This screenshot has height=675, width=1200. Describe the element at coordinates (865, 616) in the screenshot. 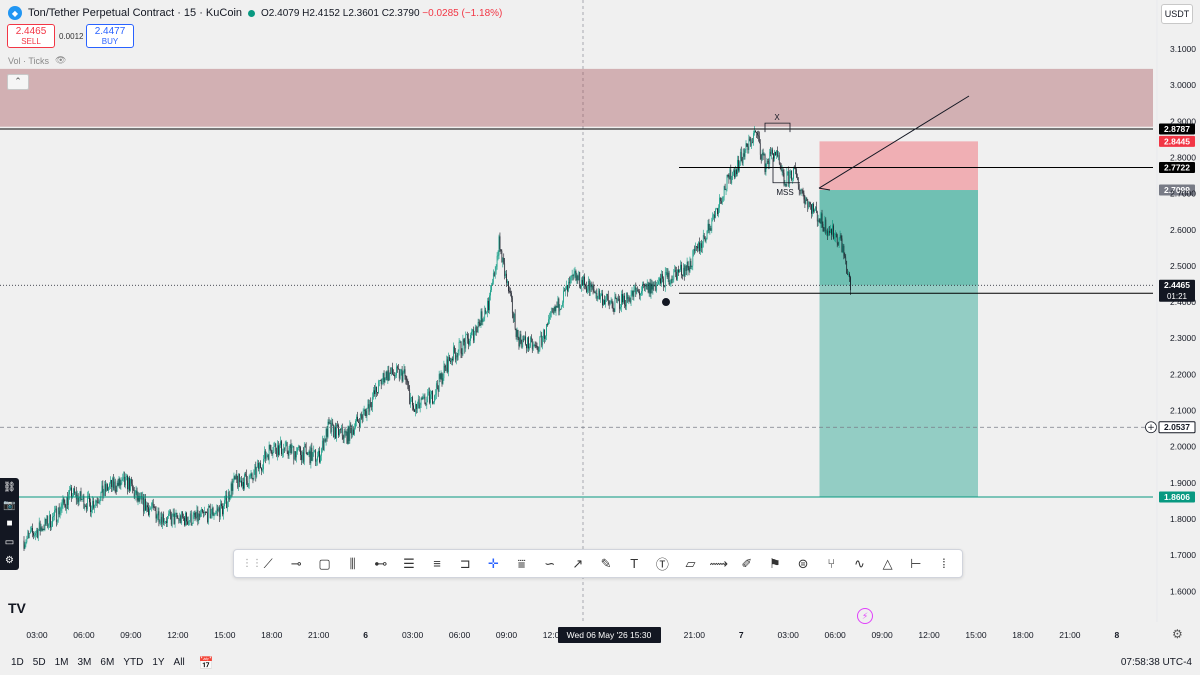

I see `lightning-icon: ⚡` at that location.